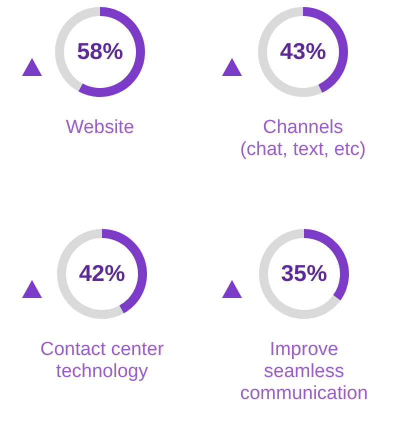 Image resolution: width=400 pixels, height=445 pixels. What do you see at coordinates (102, 273) in the screenshot?
I see `data-label: 42%` at bounding box center [102, 273].